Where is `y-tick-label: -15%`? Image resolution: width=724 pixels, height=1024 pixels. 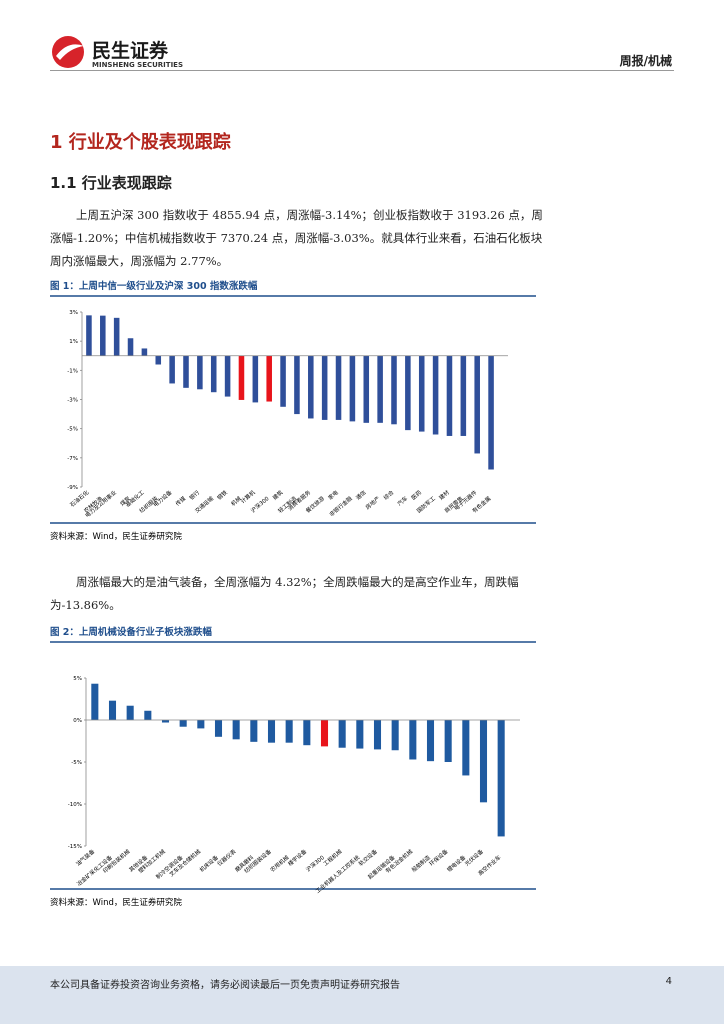 y-tick-label: -15% is located at coordinates (75, 847).